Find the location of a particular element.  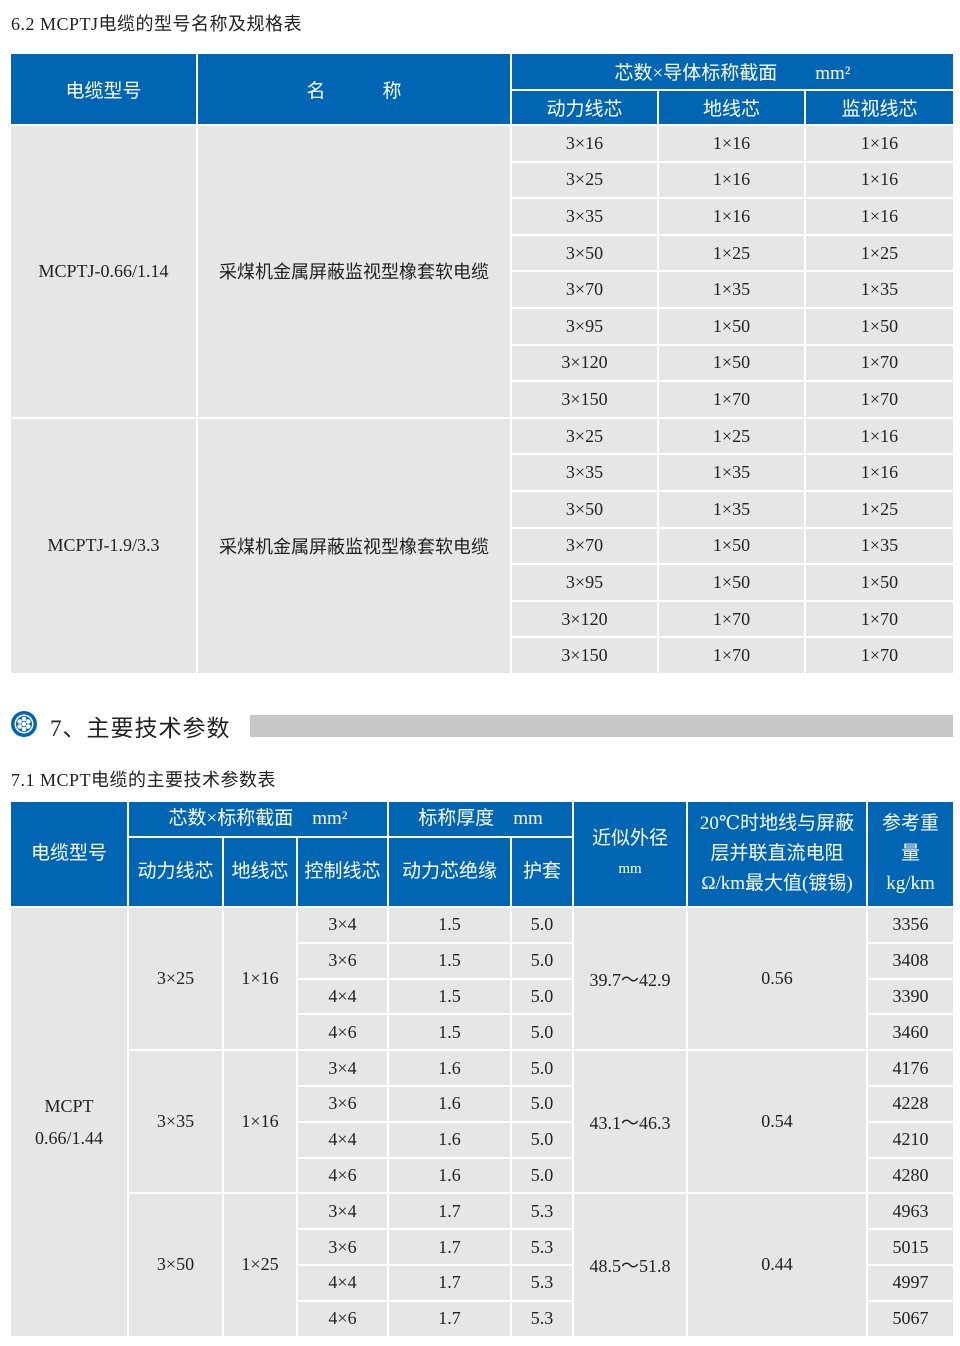

table-row: 4×6 1.6 5.0 4280 is located at coordinates (482, 1175).